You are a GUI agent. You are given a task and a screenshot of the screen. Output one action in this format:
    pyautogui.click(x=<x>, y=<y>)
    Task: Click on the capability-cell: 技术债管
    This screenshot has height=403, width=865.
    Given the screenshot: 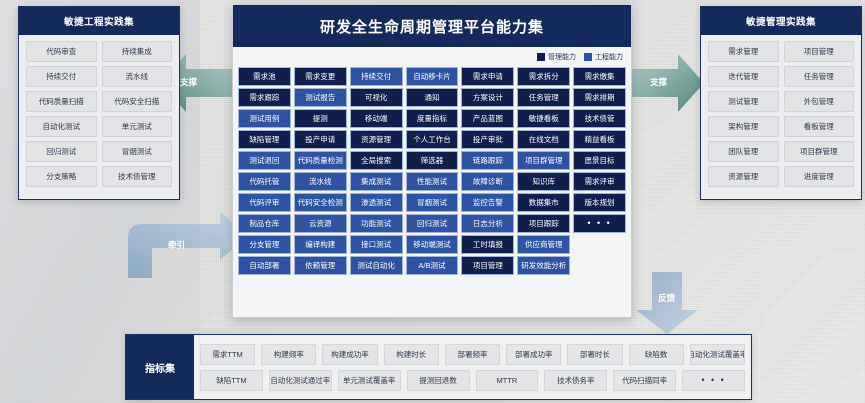 What is the action you would take?
    pyautogui.click(x=599, y=118)
    